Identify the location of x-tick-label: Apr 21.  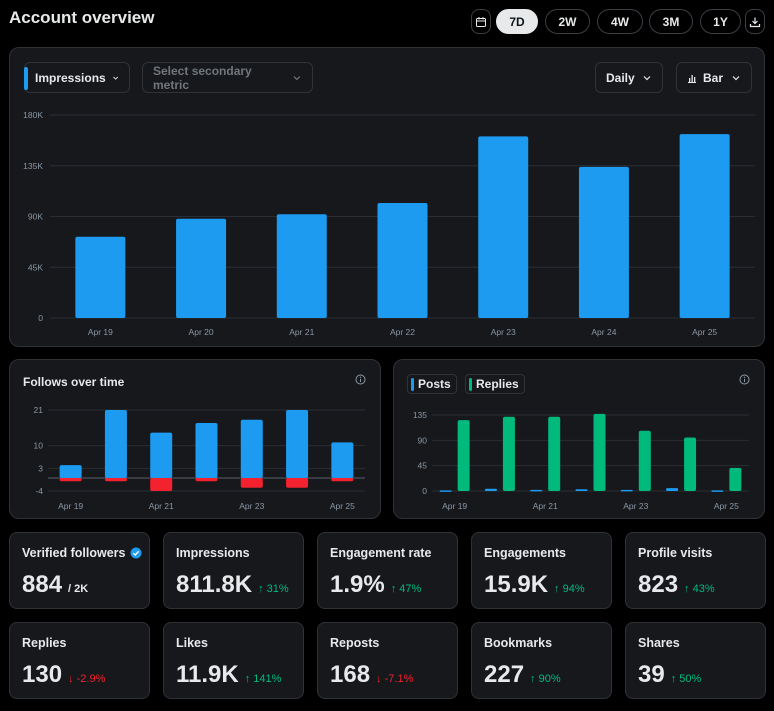
(301, 332).